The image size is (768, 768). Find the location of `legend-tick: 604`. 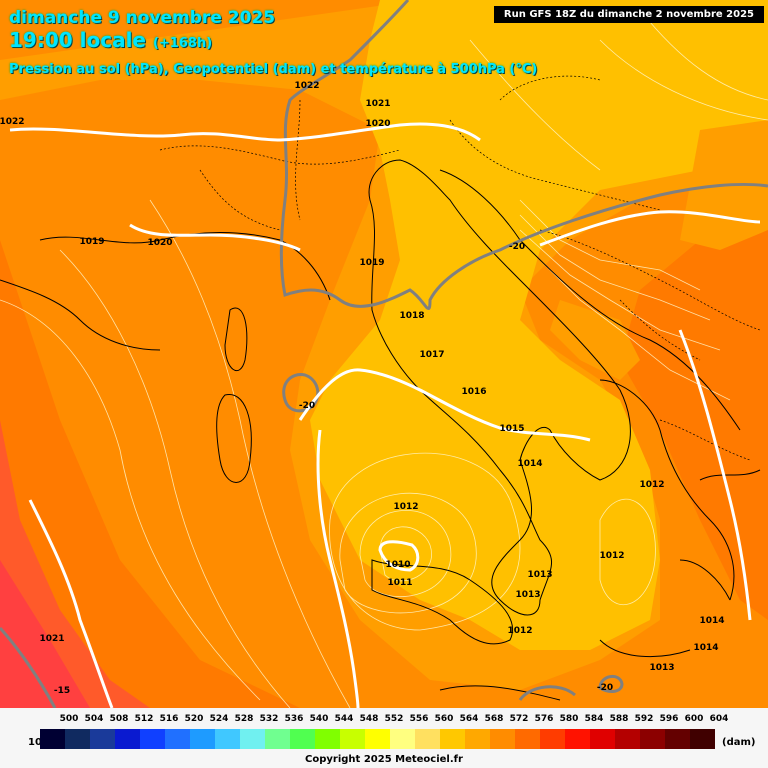

legend-tick: 604 is located at coordinates (719, 719).